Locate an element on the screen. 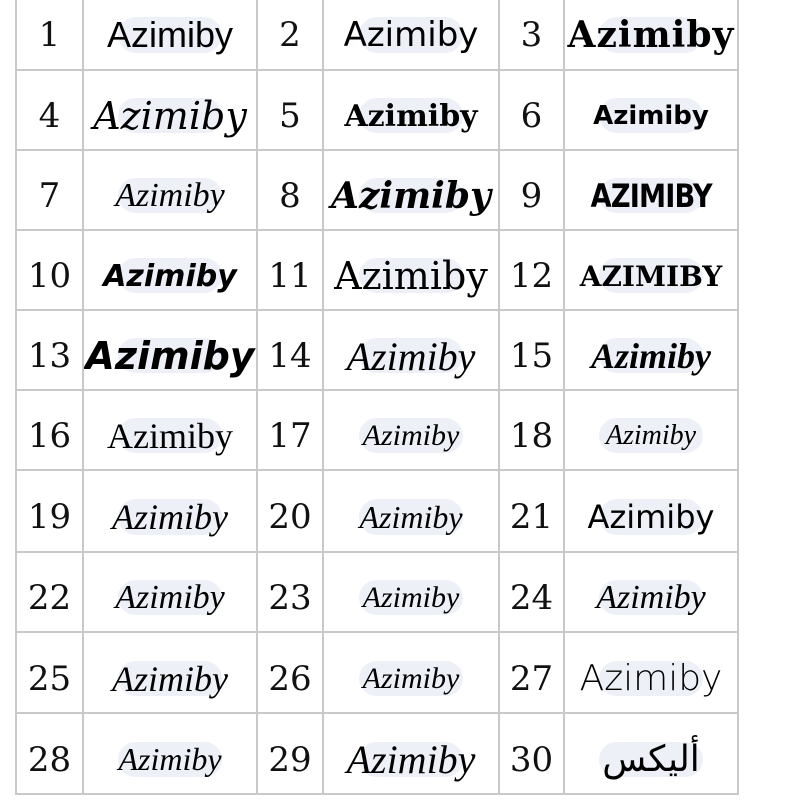 The width and height of the screenshot is (800, 800). sample-number: 2 is located at coordinates (289, 34).